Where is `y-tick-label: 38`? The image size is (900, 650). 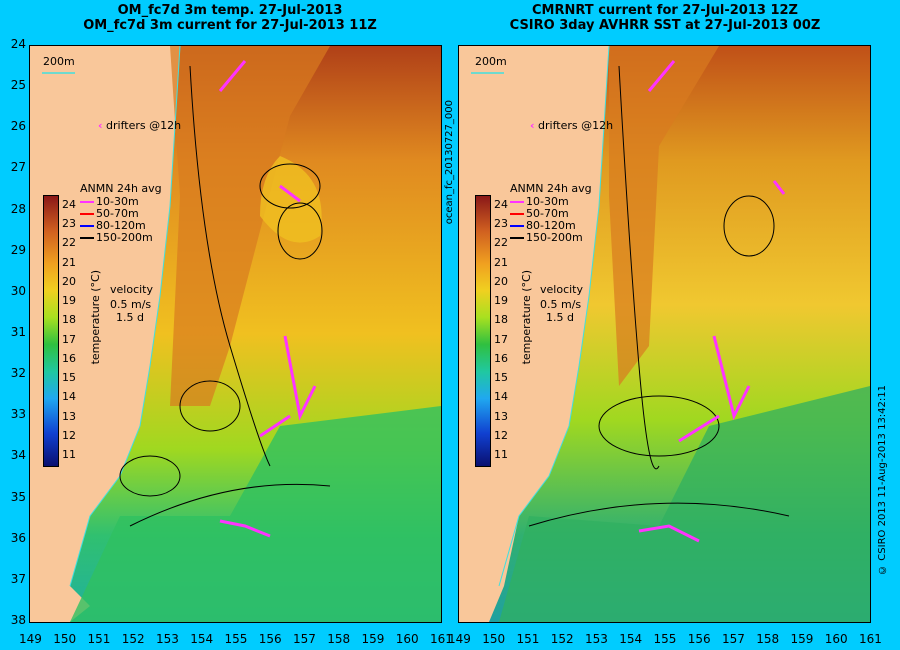
y-tick-label: 38 is located at coordinates (18, 620).